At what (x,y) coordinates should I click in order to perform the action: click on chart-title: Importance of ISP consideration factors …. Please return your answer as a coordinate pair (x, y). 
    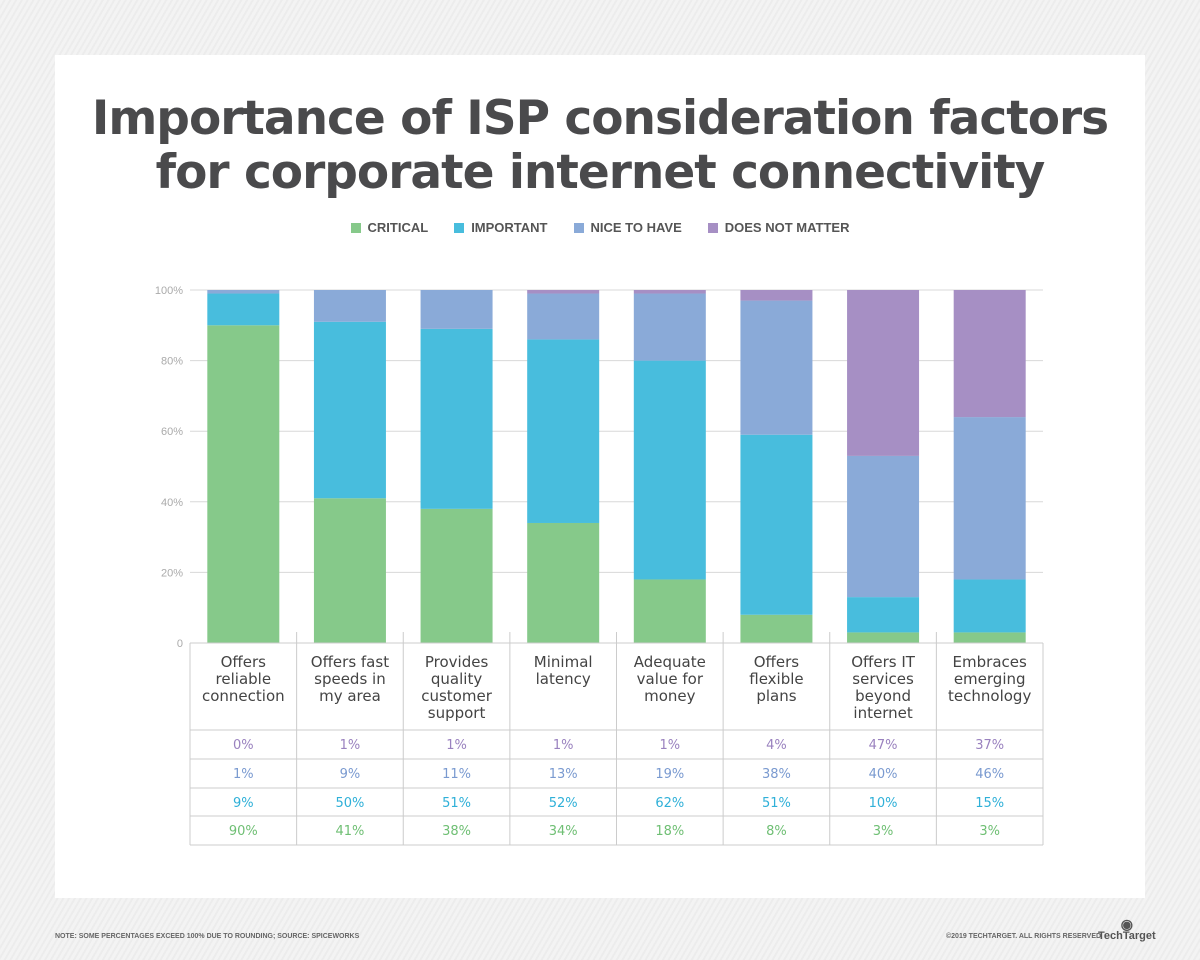
    Looking at the image, I should click on (600, 145).